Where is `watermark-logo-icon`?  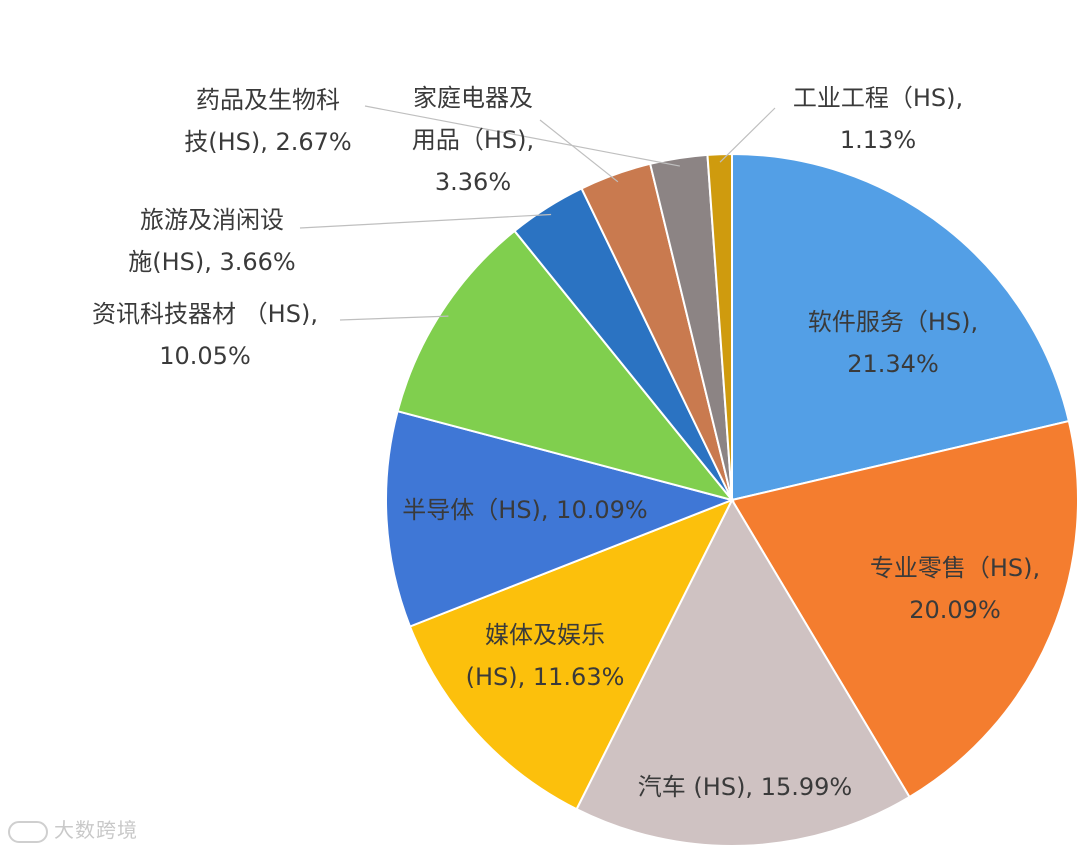
watermark-logo-icon is located at coordinates (28, 831).